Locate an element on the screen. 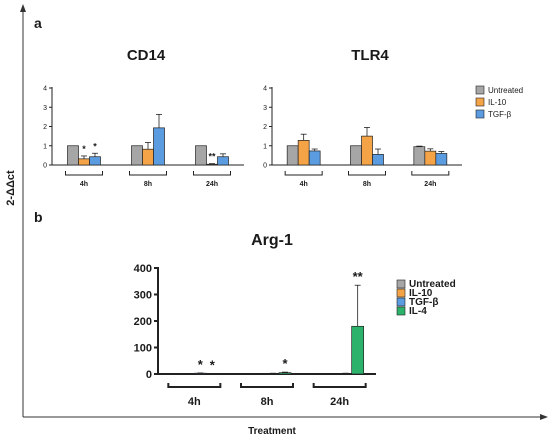 This screenshot has width=550, height=441. arg-1-y-tick-label-400: 400 is located at coordinates (143, 269).